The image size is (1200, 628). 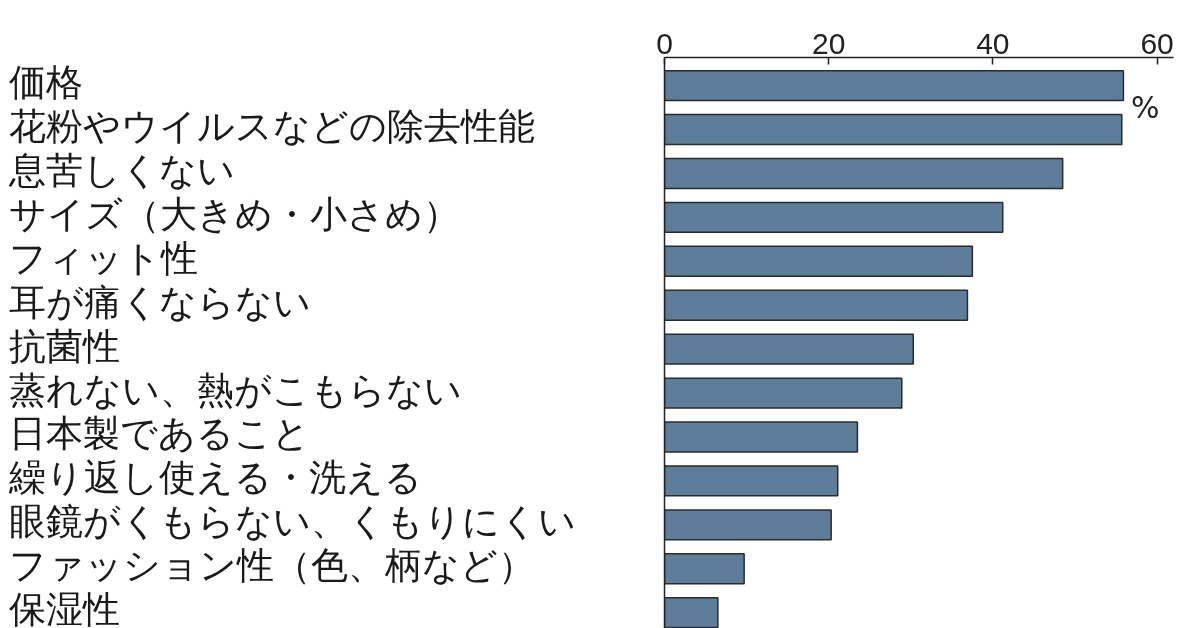 What do you see at coordinates (664, 43) in the screenshot?
I see `x-tick-label: 0` at bounding box center [664, 43].